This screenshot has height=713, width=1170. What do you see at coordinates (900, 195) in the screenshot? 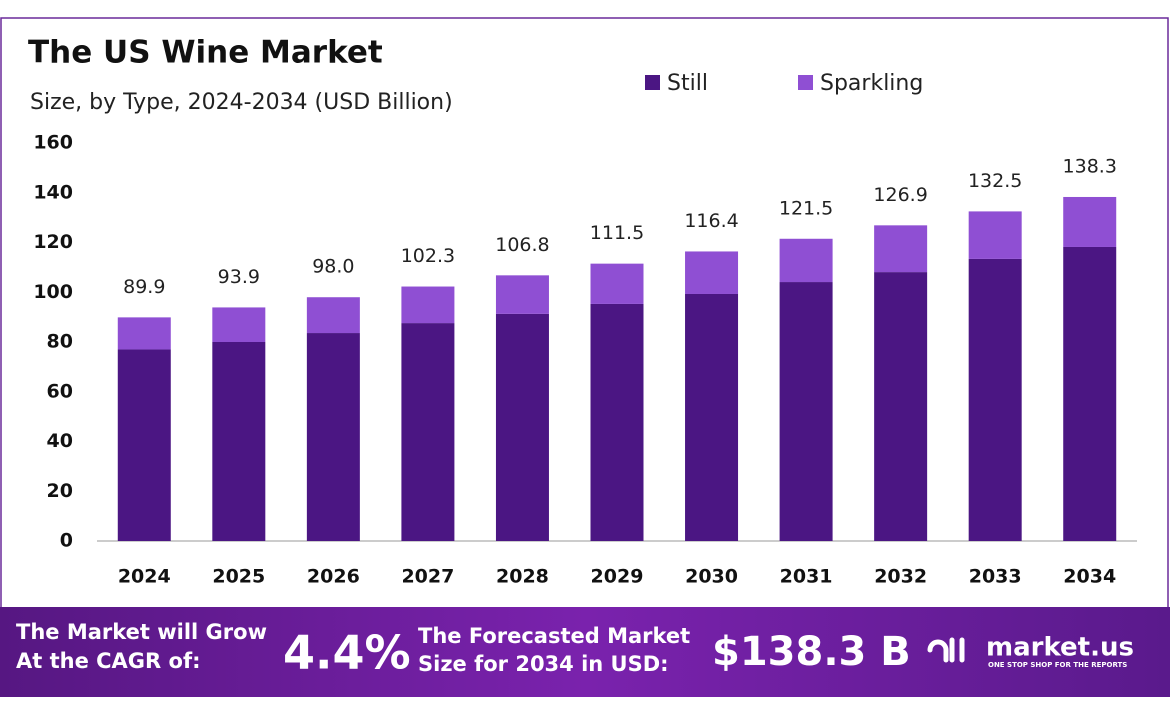
I see `value-label: 126.9` at bounding box center [900, 195].